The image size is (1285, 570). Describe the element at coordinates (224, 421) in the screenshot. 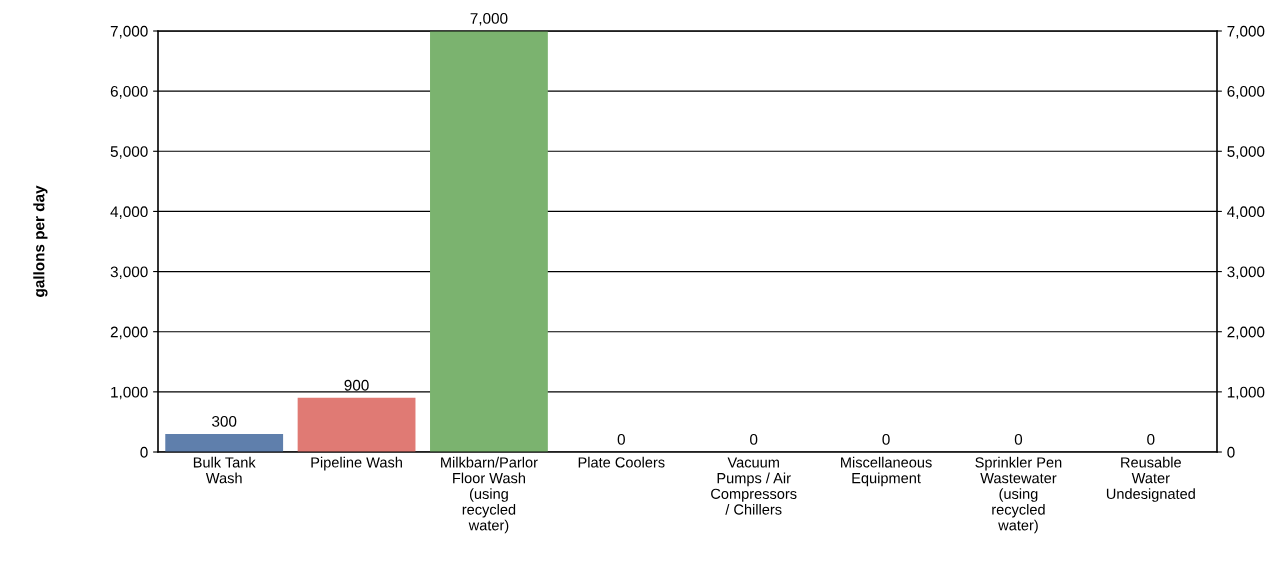

I see `data-label: 300` at that location.